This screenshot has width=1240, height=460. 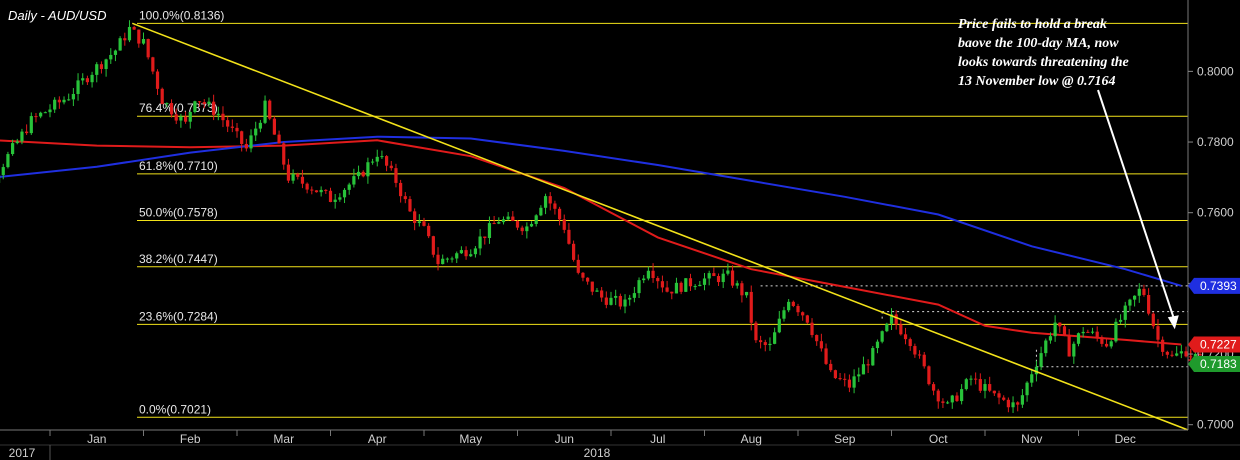 What do you see at coordinates (178, 212) in the screenshot?
I see `fib-label: 50.0%(0.7578)` at bounding box center [178, 212].